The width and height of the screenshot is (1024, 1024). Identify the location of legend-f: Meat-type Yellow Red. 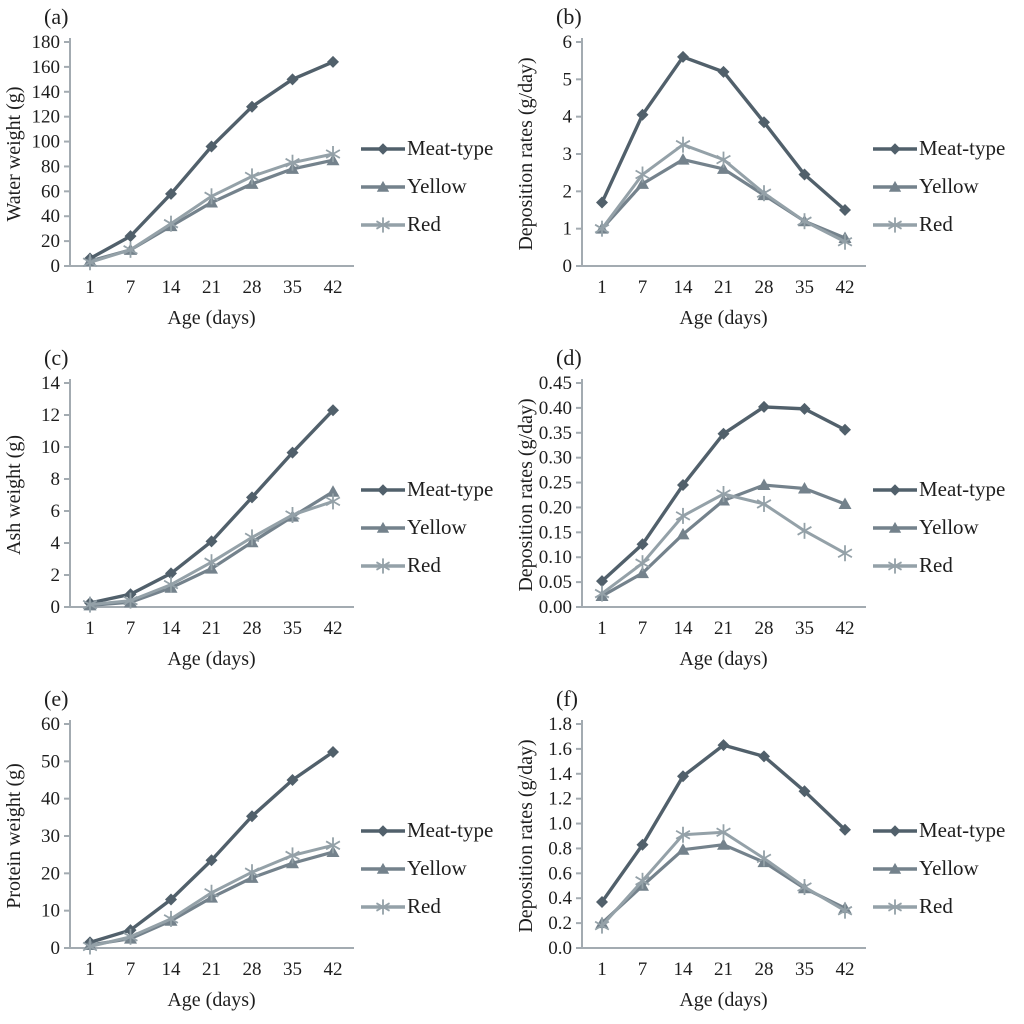
(938, 875).